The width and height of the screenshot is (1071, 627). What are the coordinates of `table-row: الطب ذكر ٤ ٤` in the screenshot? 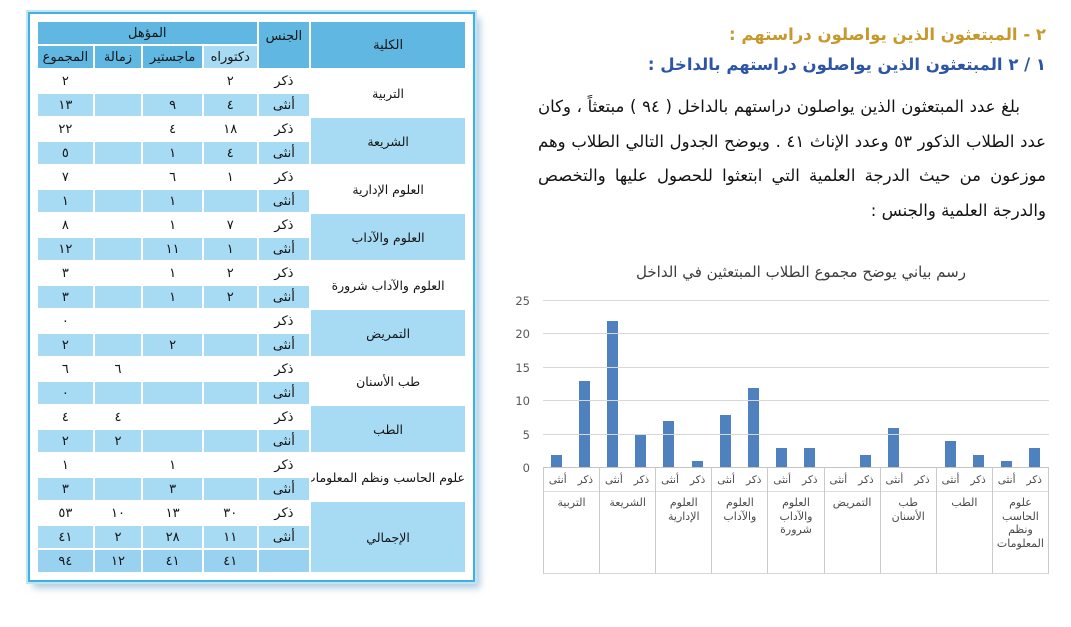 It's located at (251, 429).